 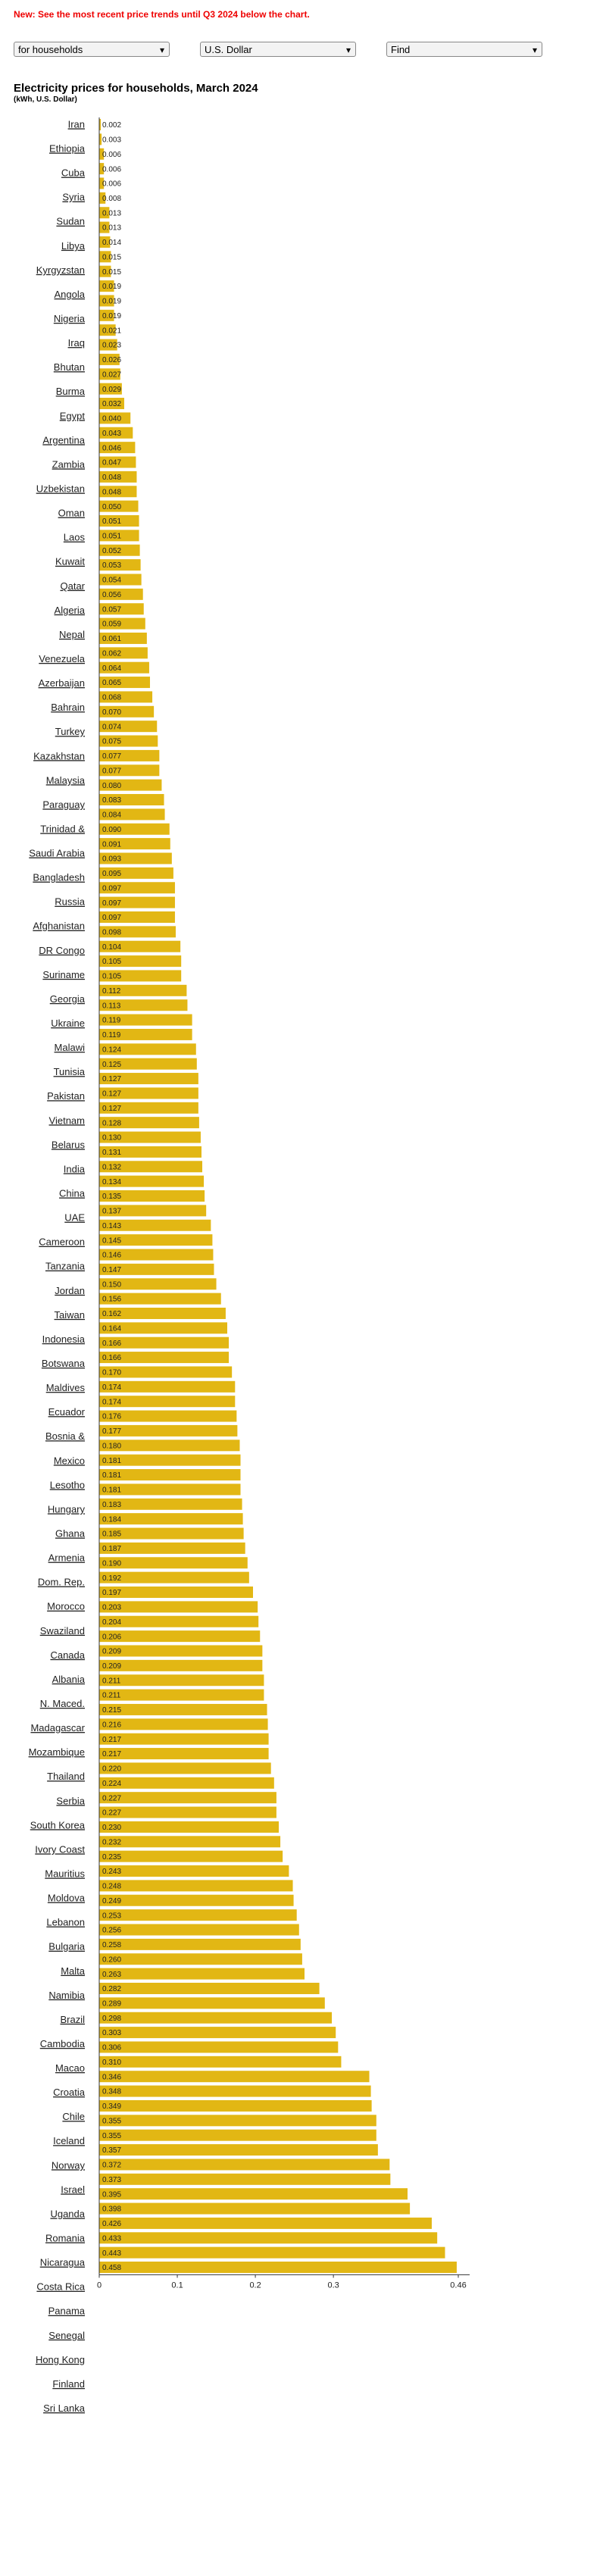 I want to click on country-link: Malawi, so click(x=70, y=1047).